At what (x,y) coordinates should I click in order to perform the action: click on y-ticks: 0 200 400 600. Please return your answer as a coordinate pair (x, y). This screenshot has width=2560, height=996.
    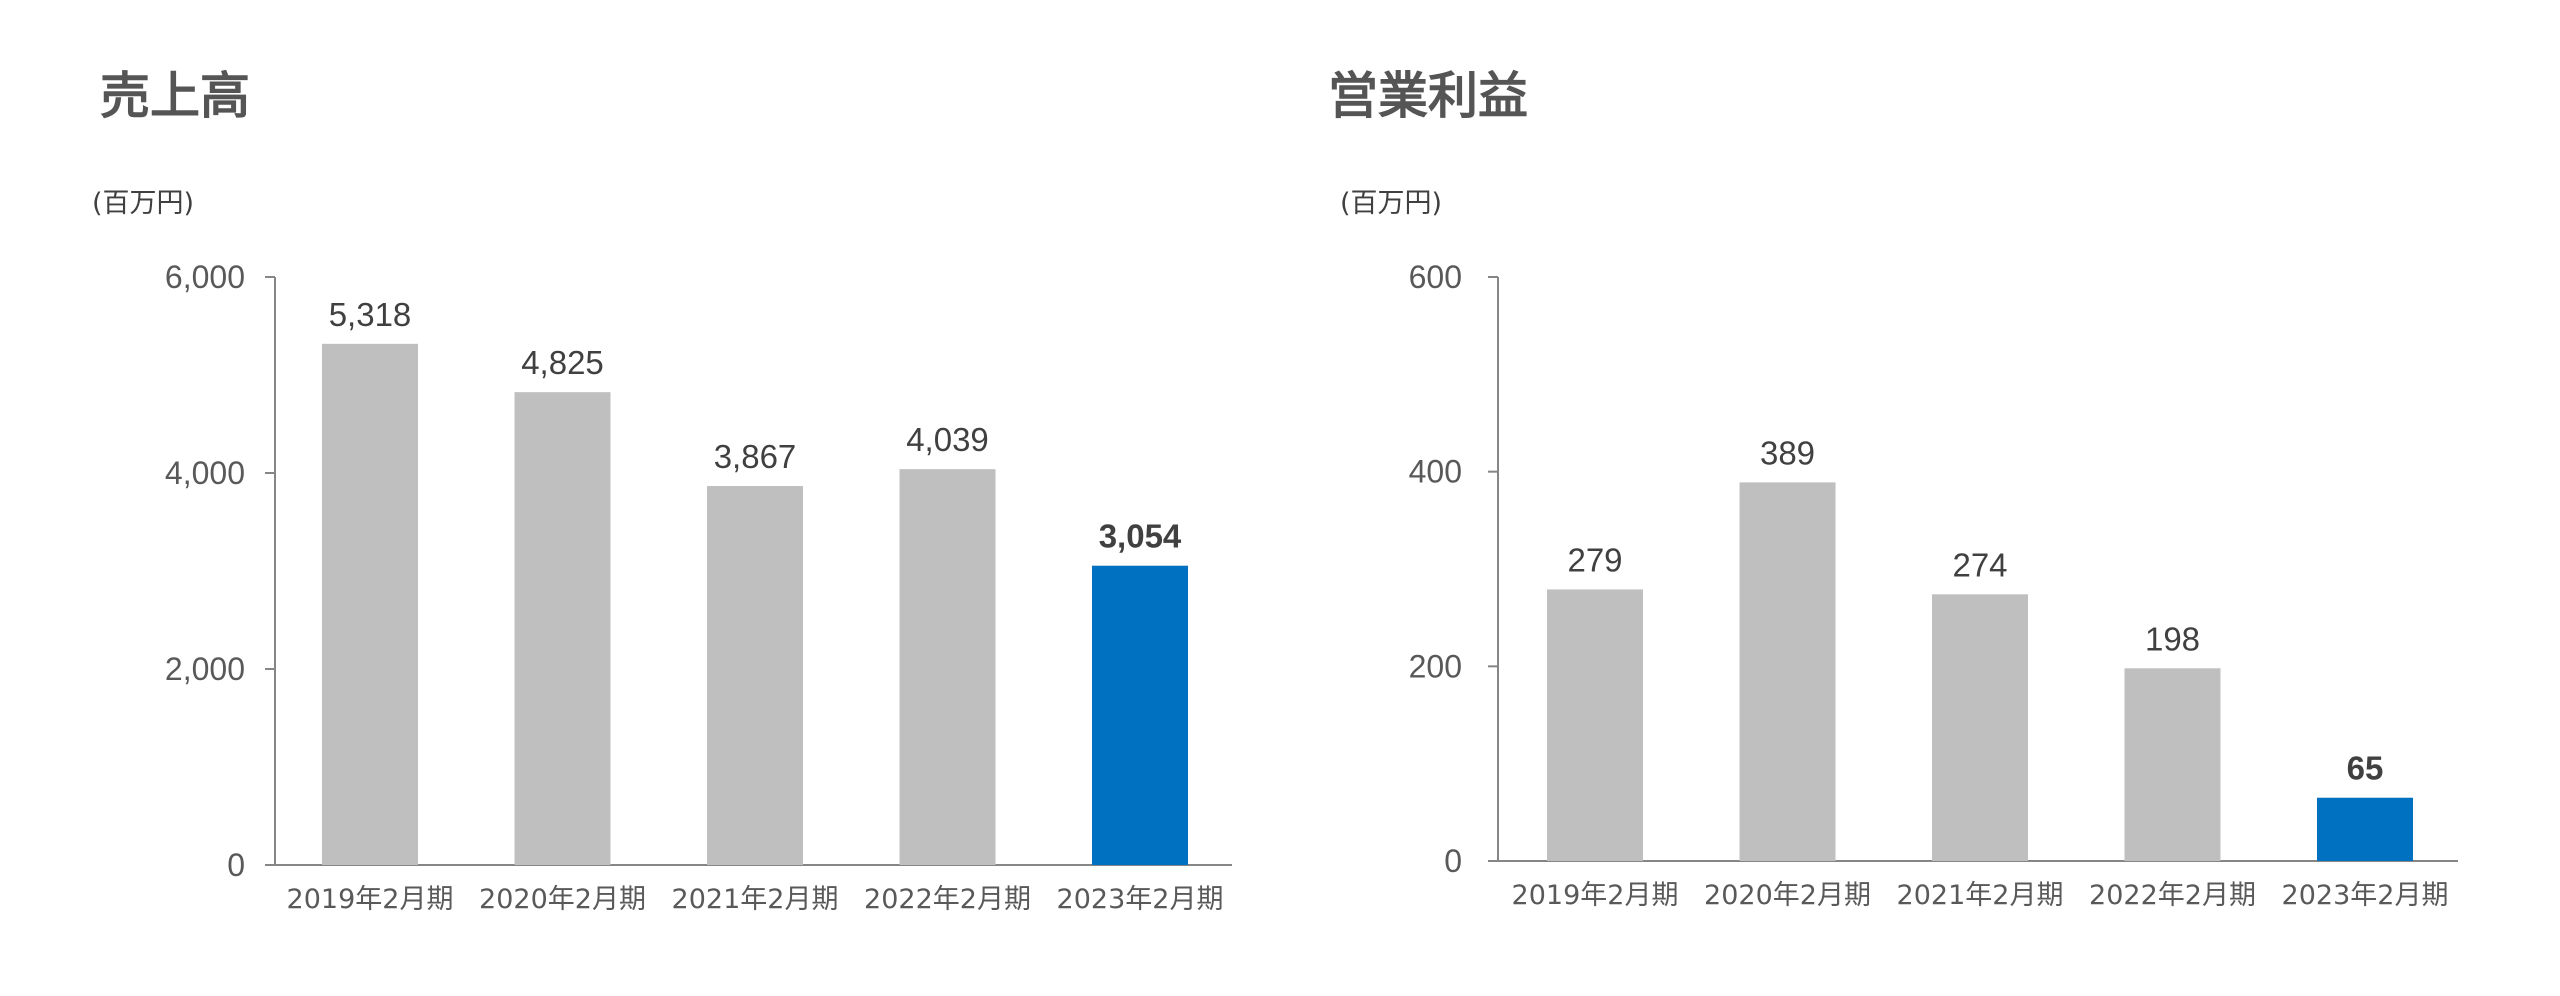
    Looking at the image, I should click on (1453, 569).